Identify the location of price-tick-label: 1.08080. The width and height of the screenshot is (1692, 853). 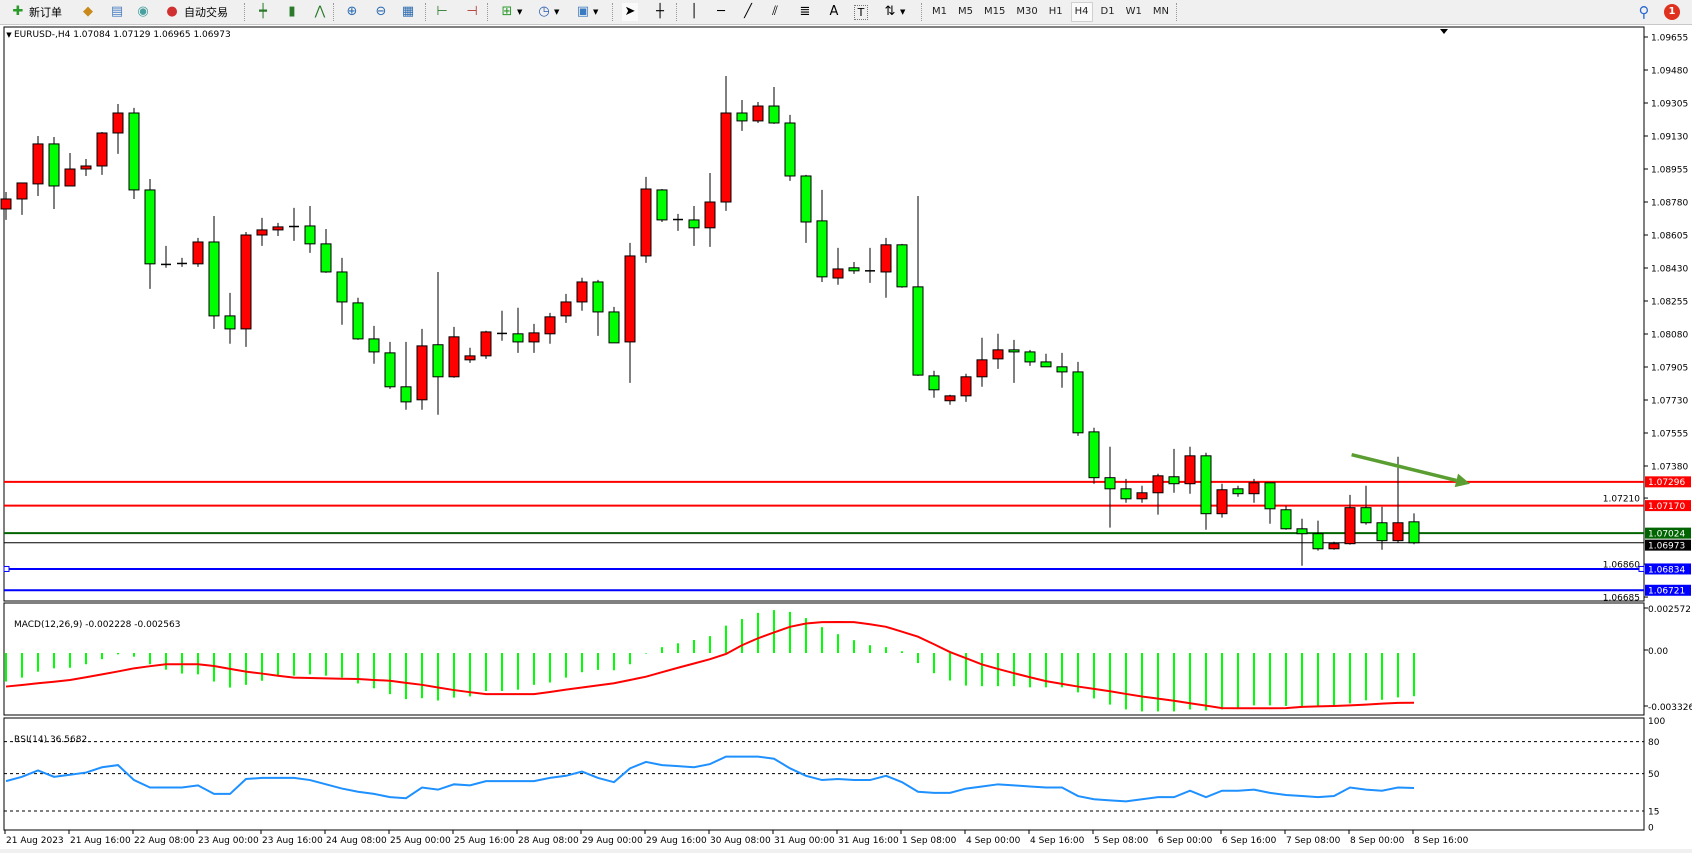
(1669, 335).